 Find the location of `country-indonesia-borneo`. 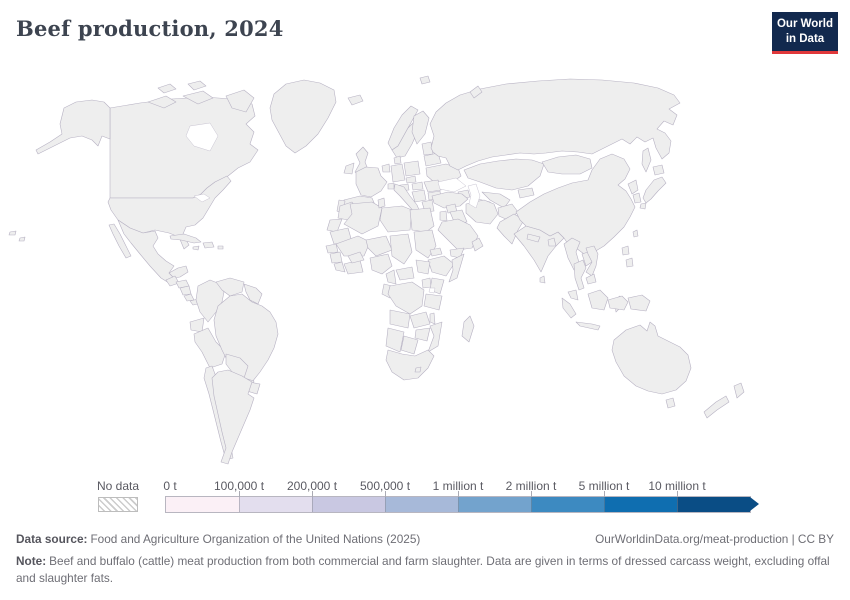

country-indonesia-borneo is located at coordinates (598, 300).